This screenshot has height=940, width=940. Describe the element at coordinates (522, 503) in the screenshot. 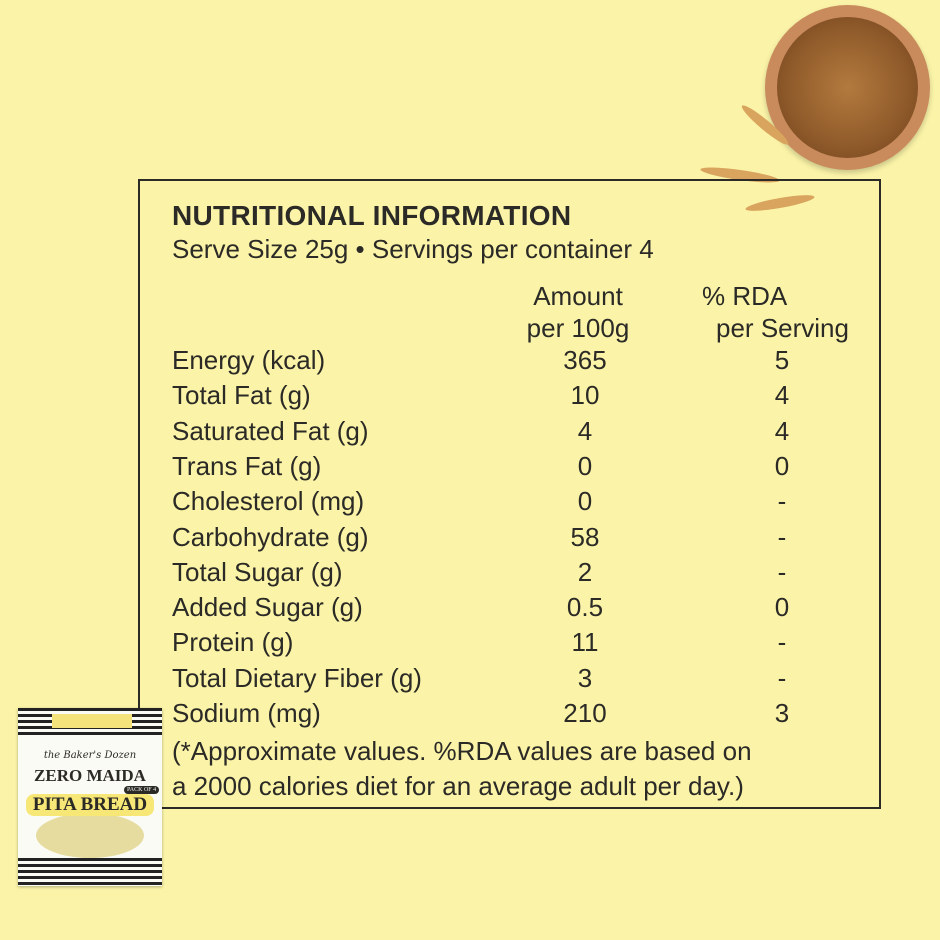

I see `nutrient-row: Cholesterol (mg) 0 -` at that location.